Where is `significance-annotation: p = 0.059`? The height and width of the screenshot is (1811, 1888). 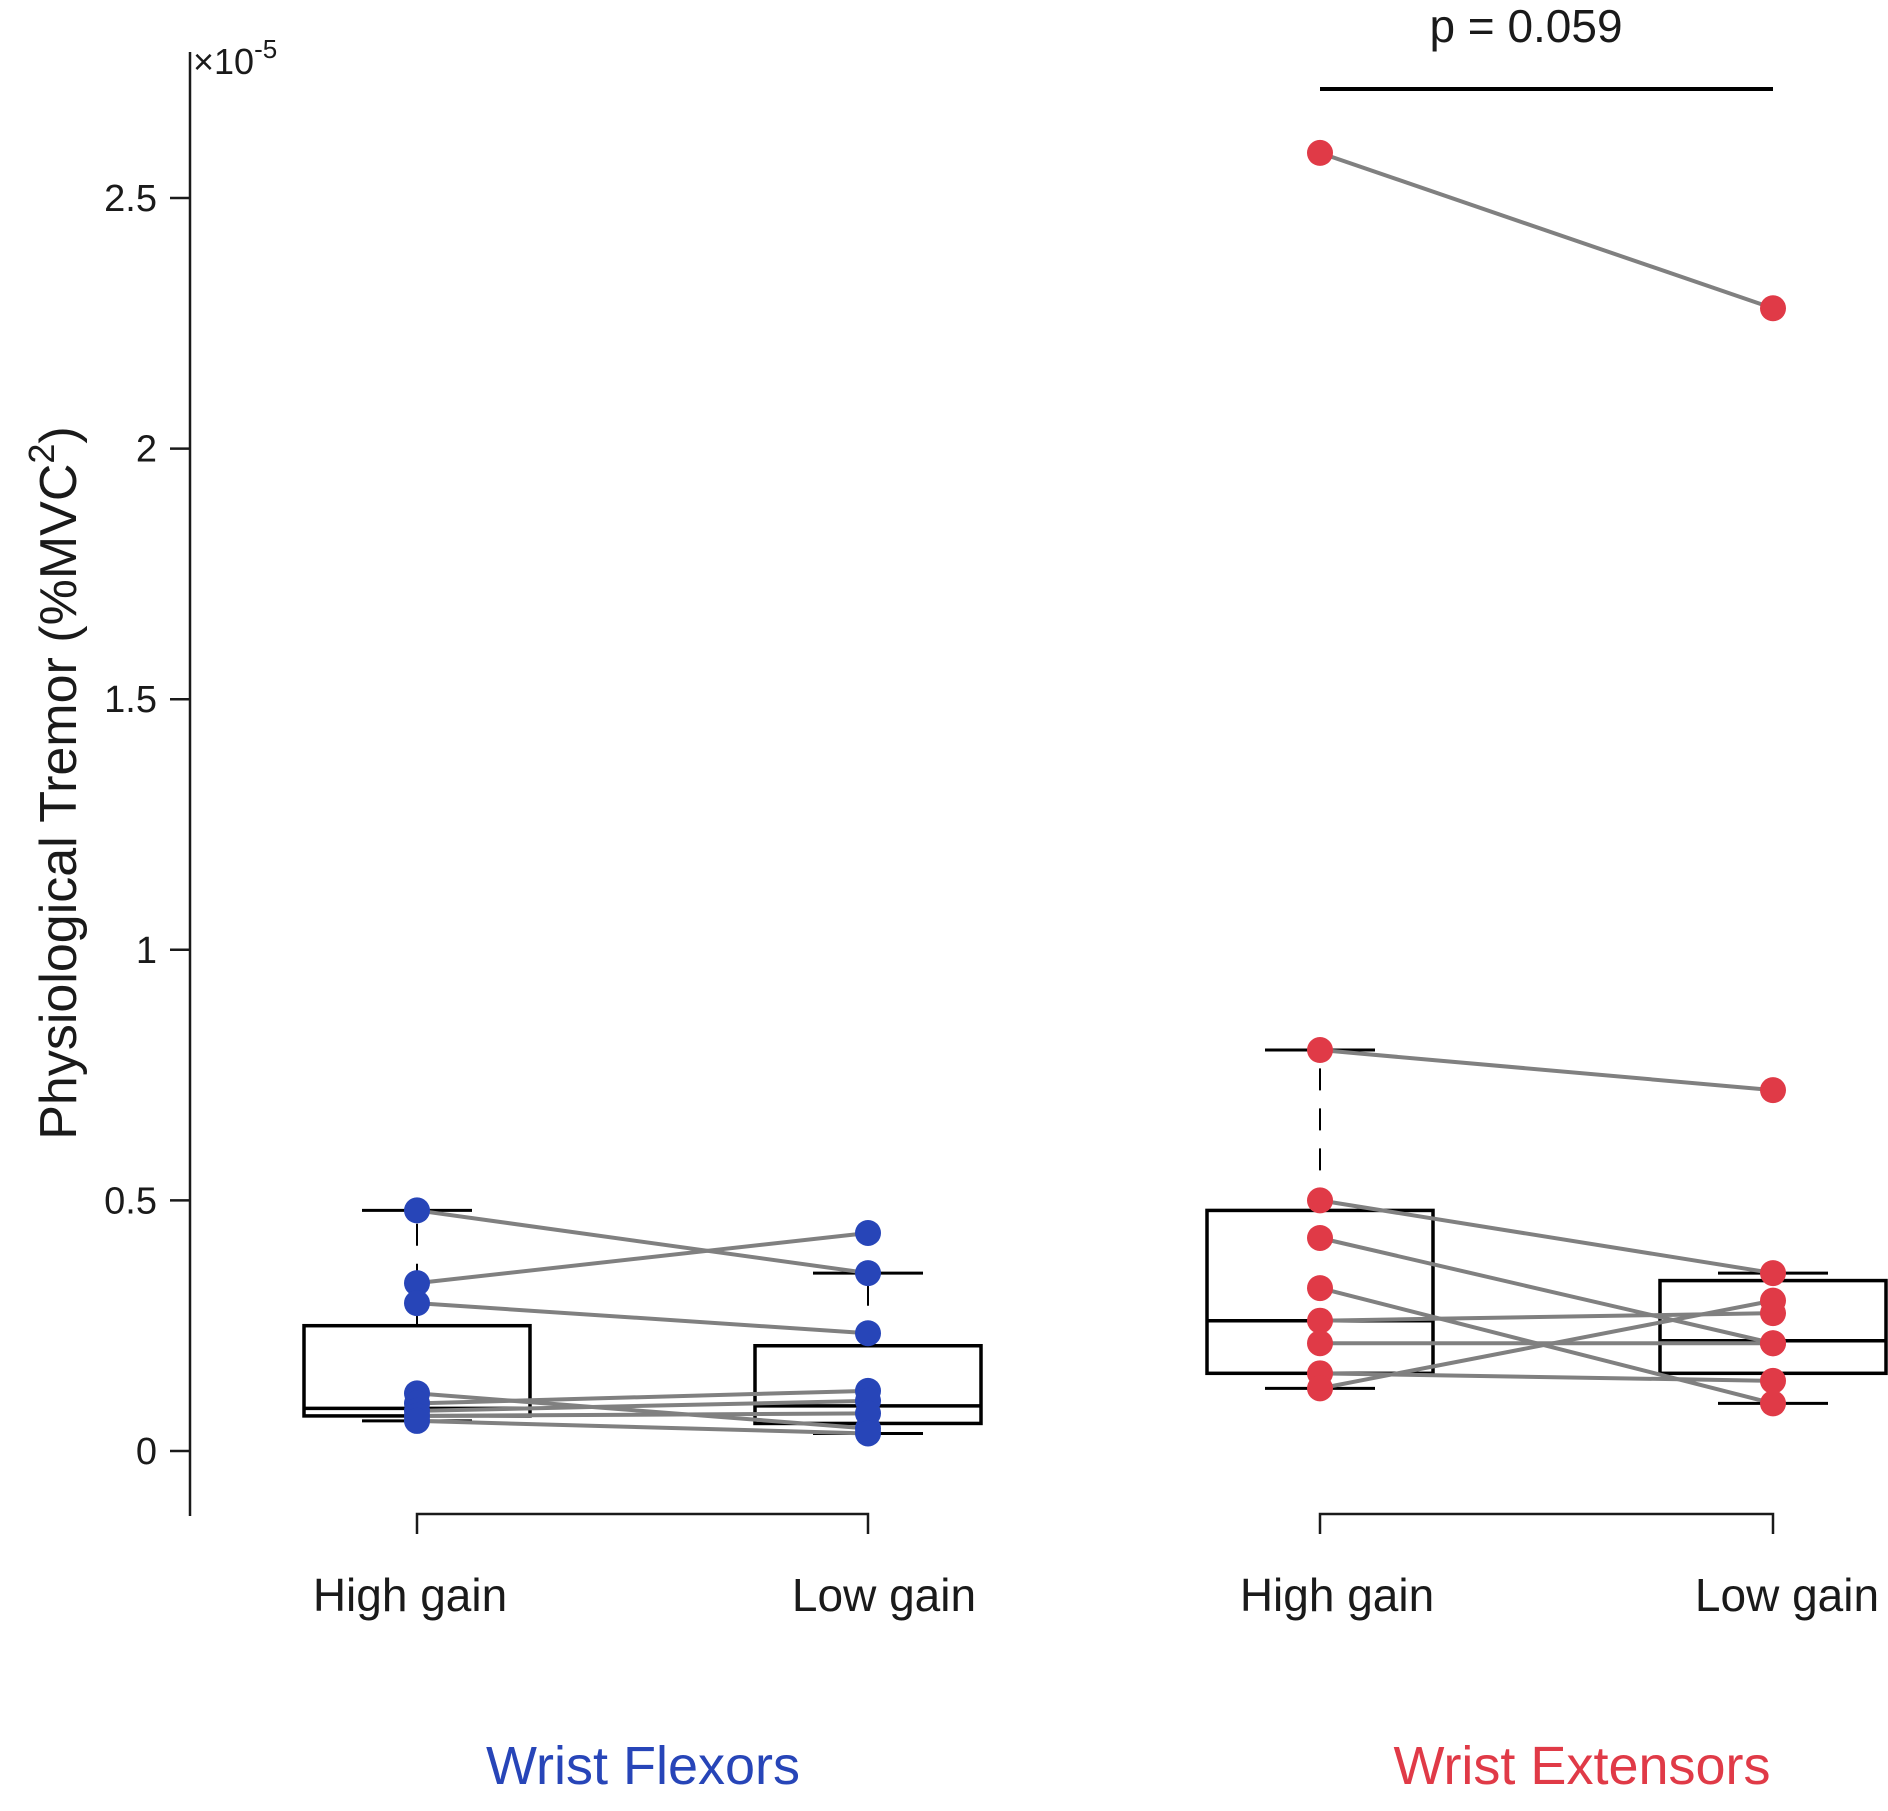
significance-annotation: p = 0.059 is located at coordinates (1546, 45).